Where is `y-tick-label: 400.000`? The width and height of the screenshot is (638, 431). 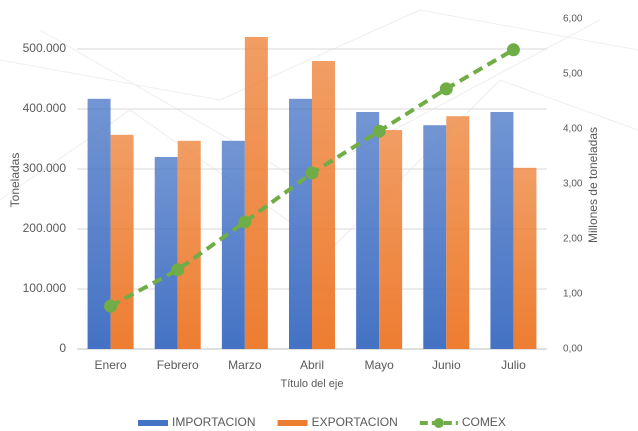
y-tick-label: 400.000 is located at coordinates (45, 108).